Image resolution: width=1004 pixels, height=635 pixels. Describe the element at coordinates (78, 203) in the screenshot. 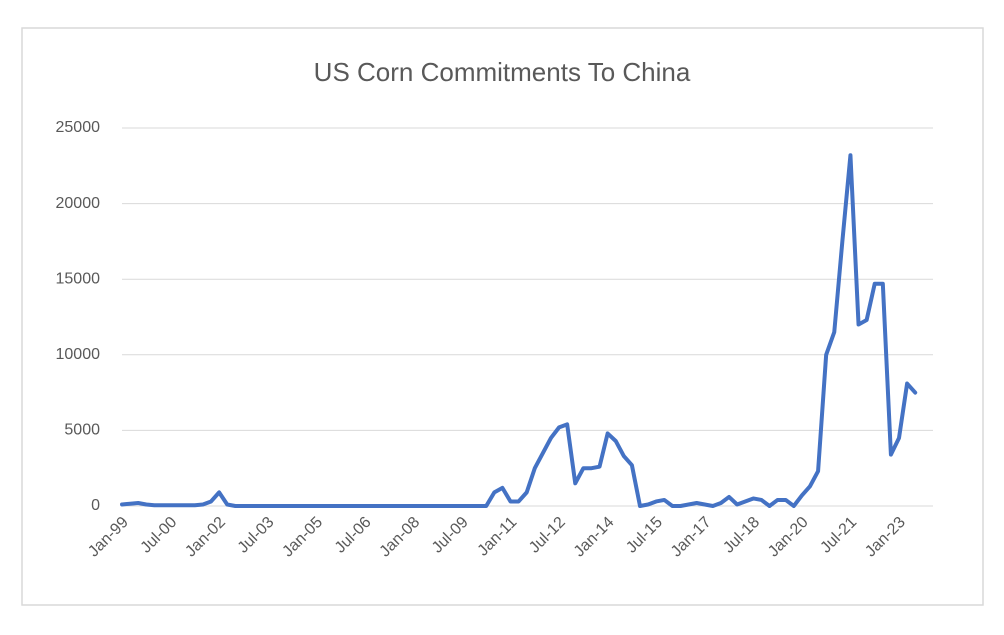

I see `y-tick-label: 20000` at that location.